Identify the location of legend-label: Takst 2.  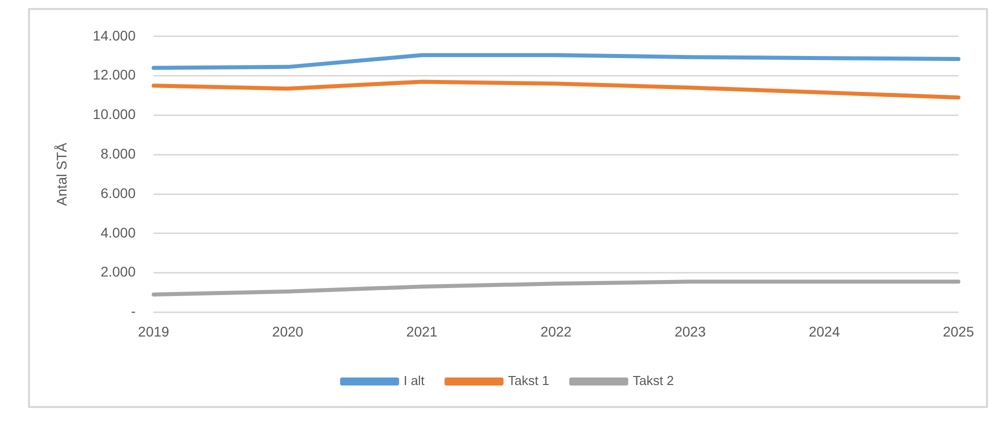
(653, 380).